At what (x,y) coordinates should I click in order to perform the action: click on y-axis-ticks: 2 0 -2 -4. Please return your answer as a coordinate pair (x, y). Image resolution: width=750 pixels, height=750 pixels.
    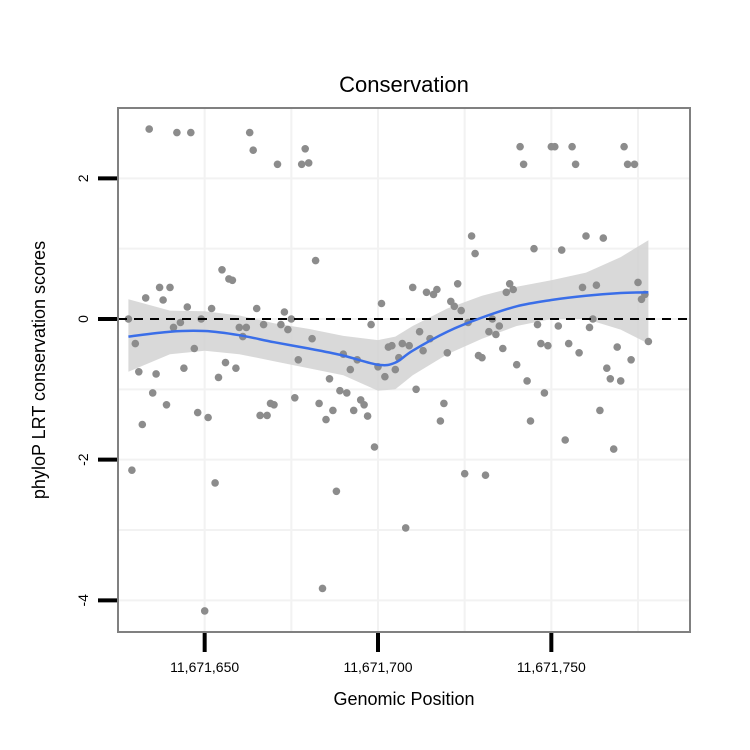
    Looking at the image, I should click on (96, 390).